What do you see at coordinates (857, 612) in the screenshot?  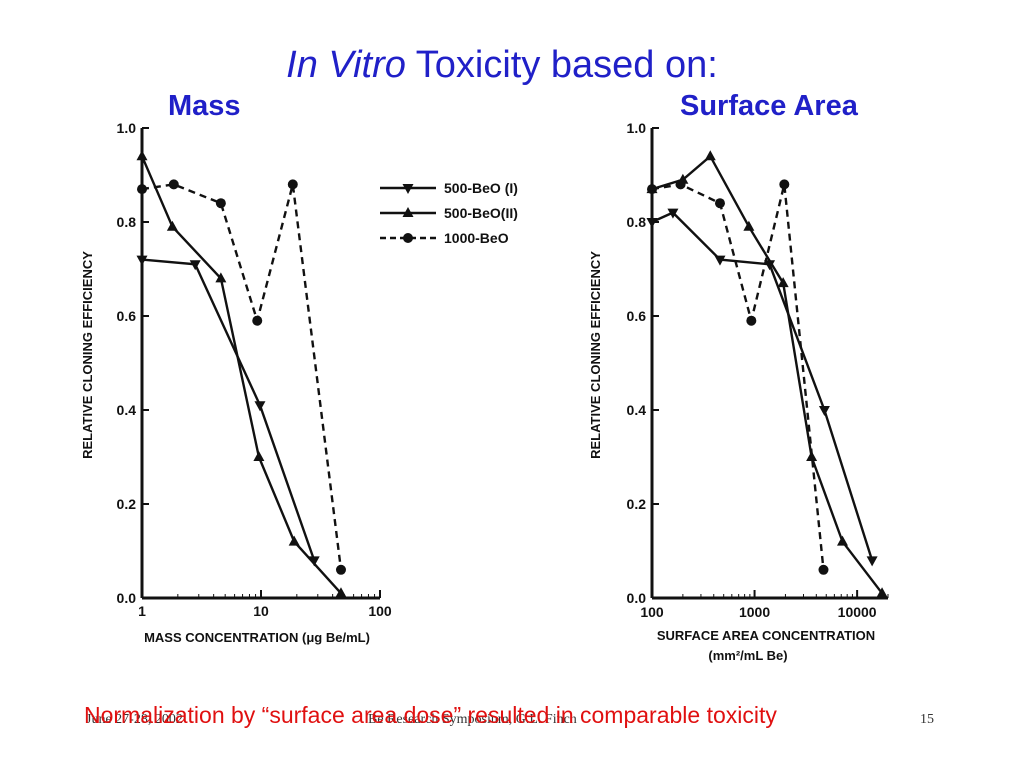 I see `x-tick-label: 10000` at bounding box center [857, 612].